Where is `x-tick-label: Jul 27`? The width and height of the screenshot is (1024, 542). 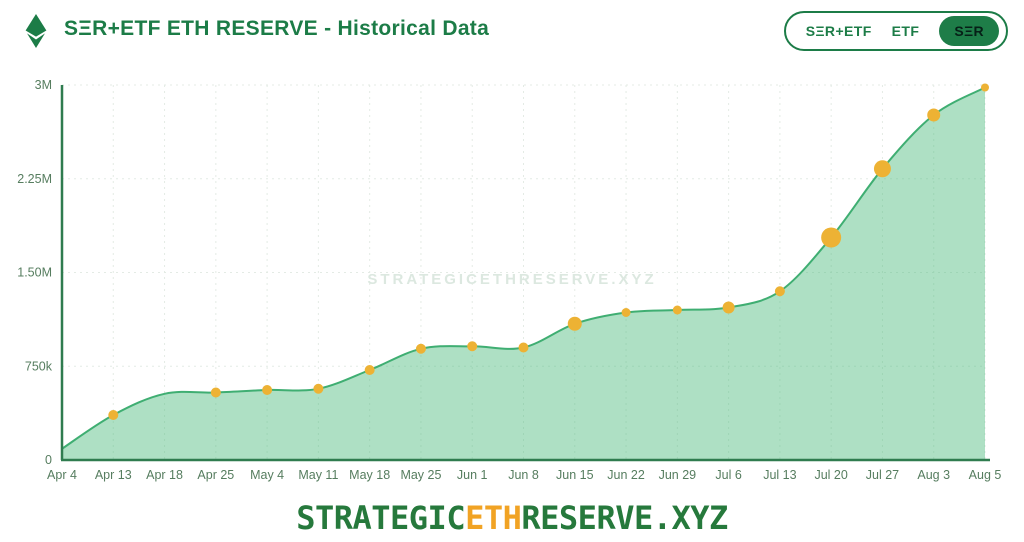
x-tick-label: Jul 27 is located at coordinates (882, 475).